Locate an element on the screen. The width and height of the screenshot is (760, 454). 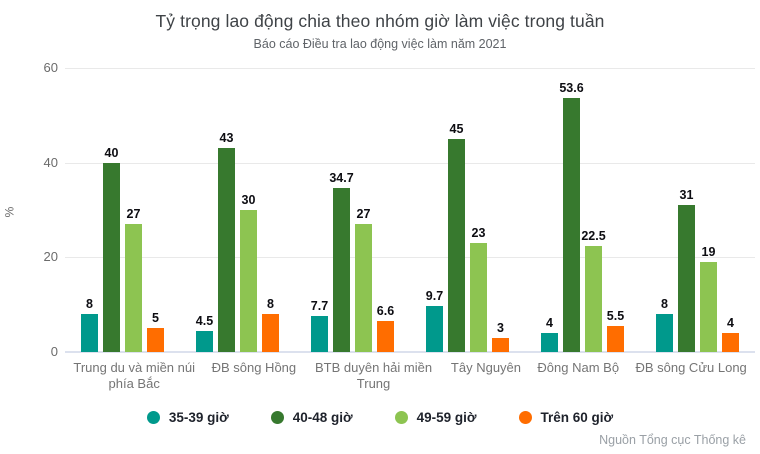
bar-cell: 3 is located at coordinates (500, 210).